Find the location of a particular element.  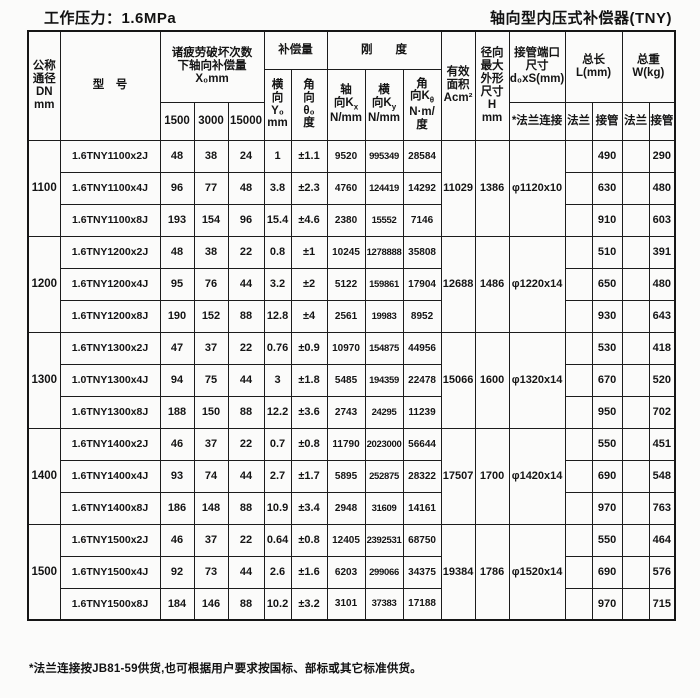

cell-kx: 2743 is located at coordinates (346, 412).